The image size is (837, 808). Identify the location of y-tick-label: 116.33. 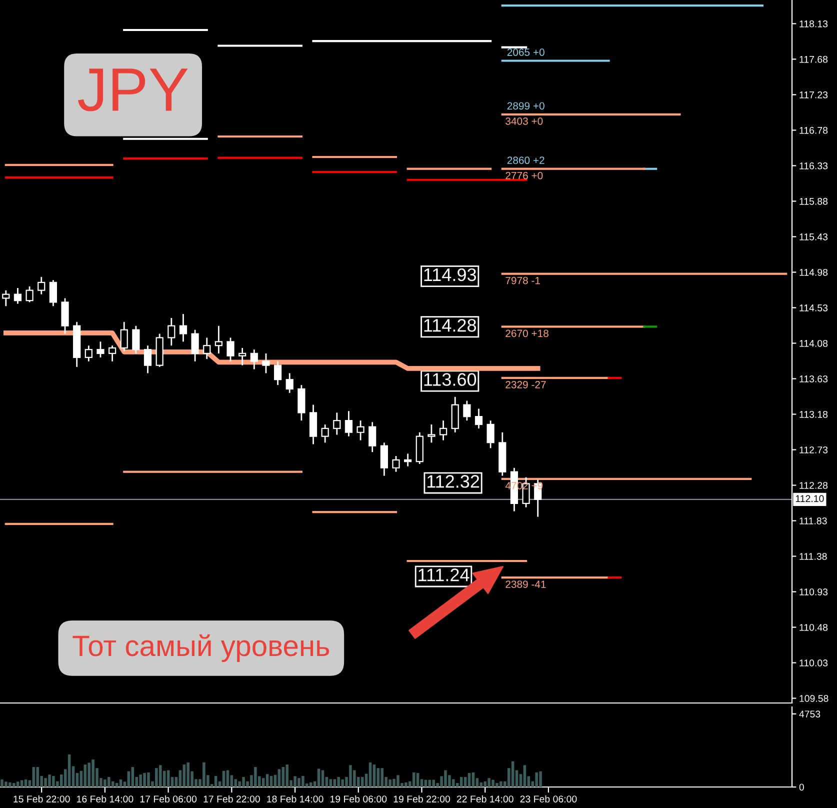
(814, 166).